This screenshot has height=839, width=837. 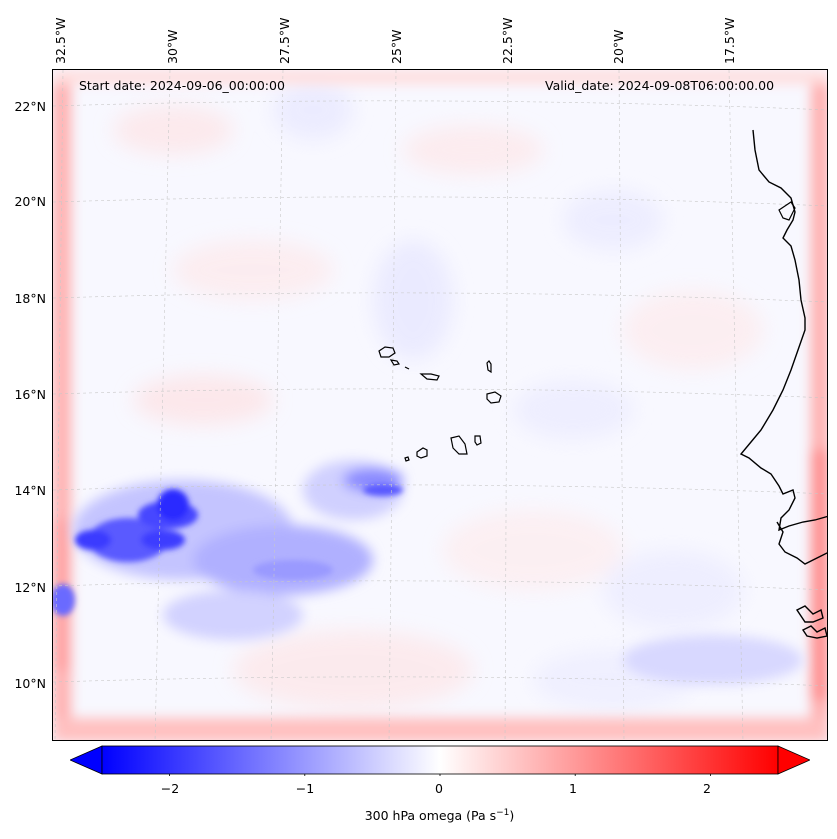 What do you see at coordinates (172, 46) in the screenshot?
I see `lon-label-30w: 30°W` at bounding box center [172, 46].